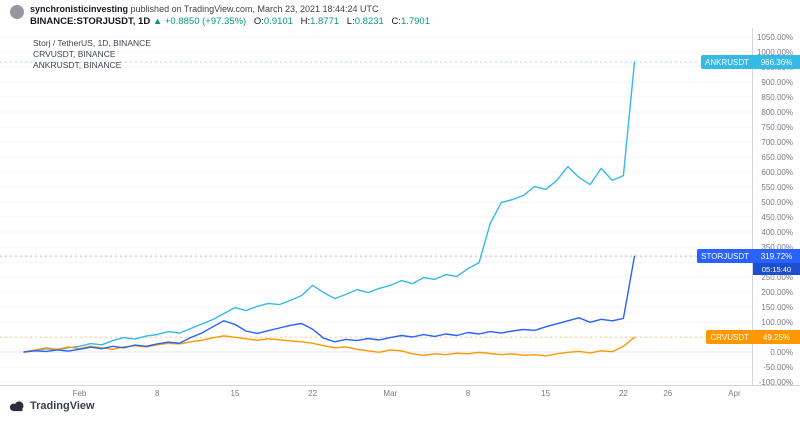  I want to click on low-label: L:, so click(350, 21).